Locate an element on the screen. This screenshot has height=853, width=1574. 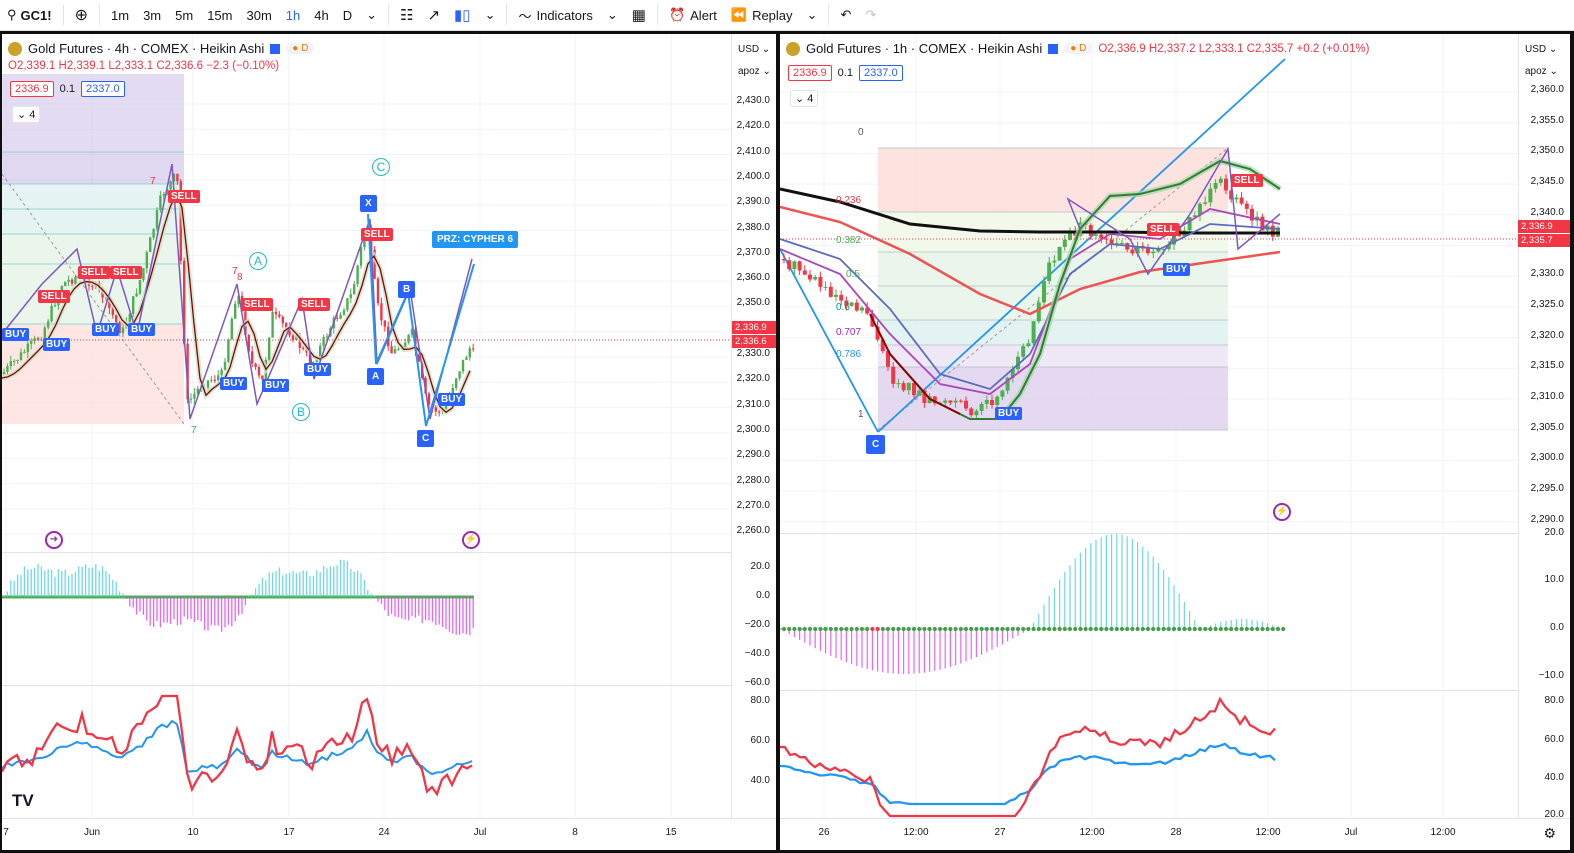
chart-type-candles-button: ▮▯ is located at coordinates (462, 15).